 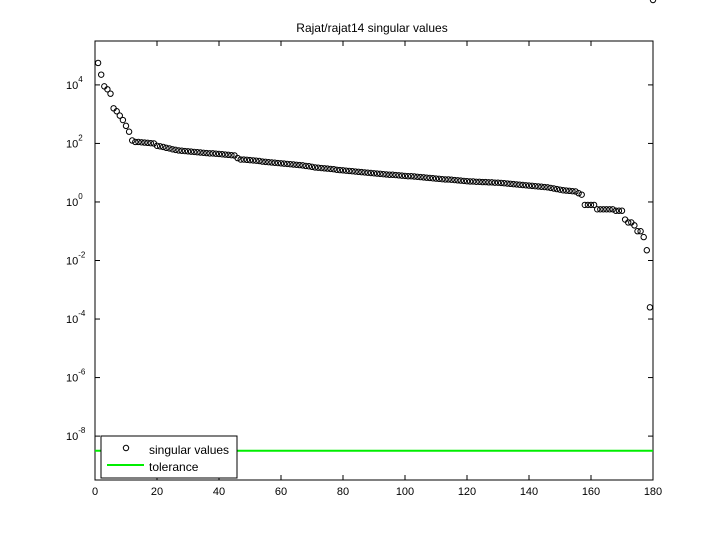 What do you see at coordinates (343, 492) in the screenshot?
I see `x-tick-label: 80` at bounding box center [343, 492].